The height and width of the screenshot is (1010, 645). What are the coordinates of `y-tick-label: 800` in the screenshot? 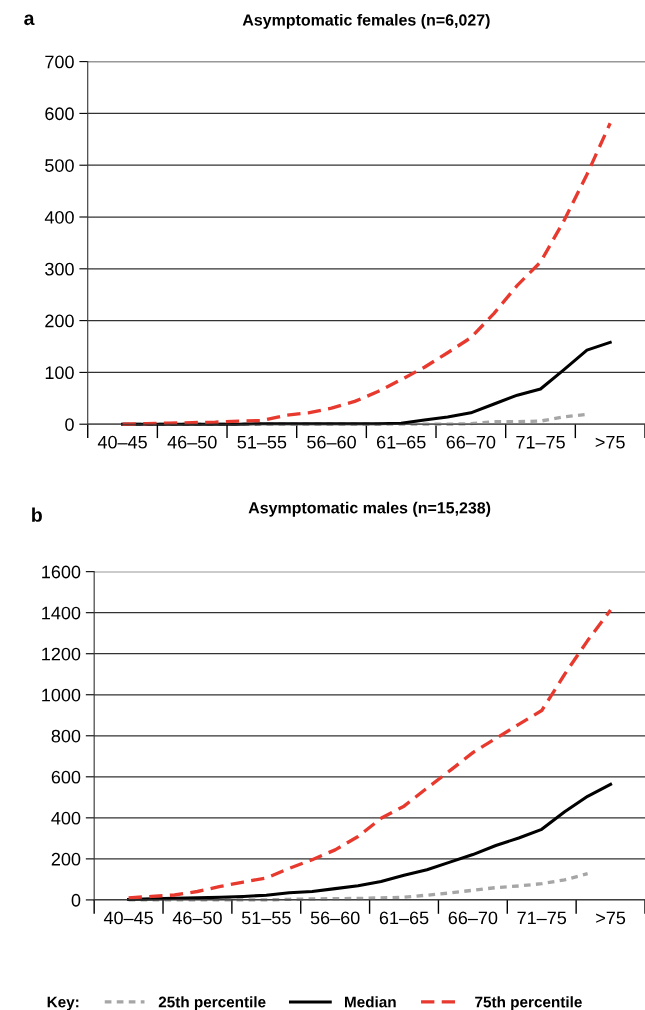 It's located at (66, 736).